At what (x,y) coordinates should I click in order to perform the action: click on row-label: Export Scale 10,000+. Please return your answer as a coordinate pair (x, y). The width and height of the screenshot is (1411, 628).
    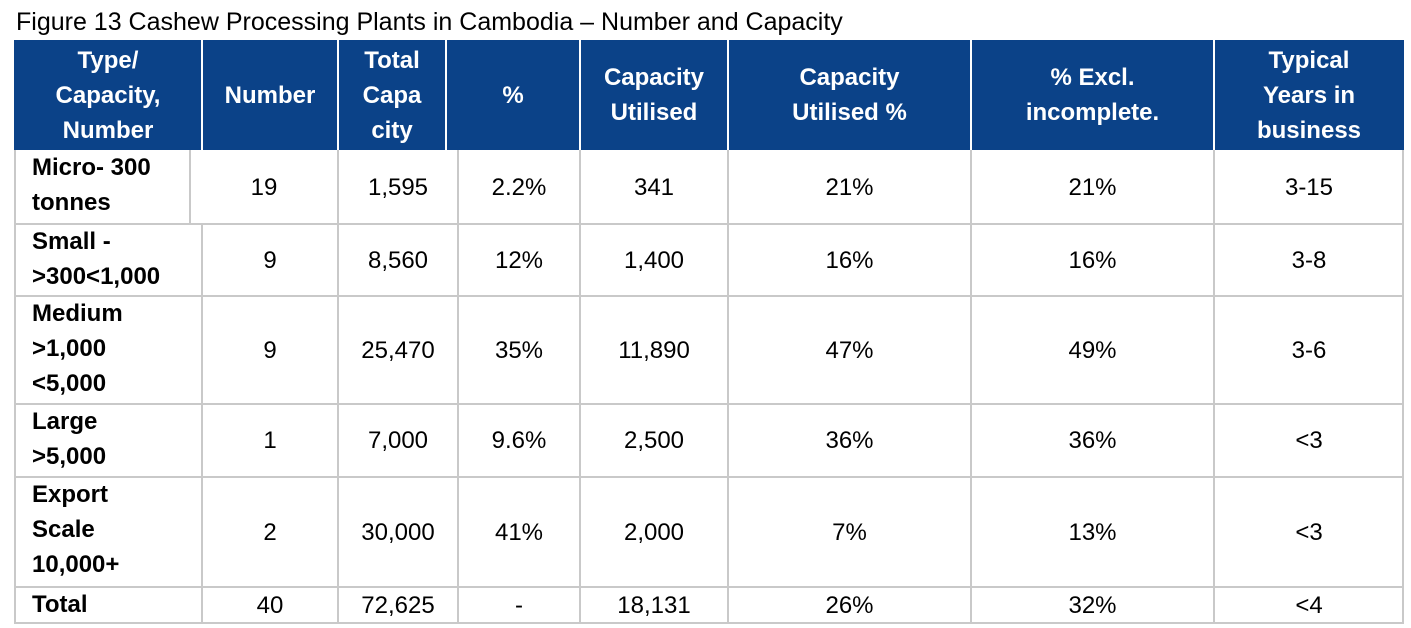
    Looking at the image, I should click on (108, 532).